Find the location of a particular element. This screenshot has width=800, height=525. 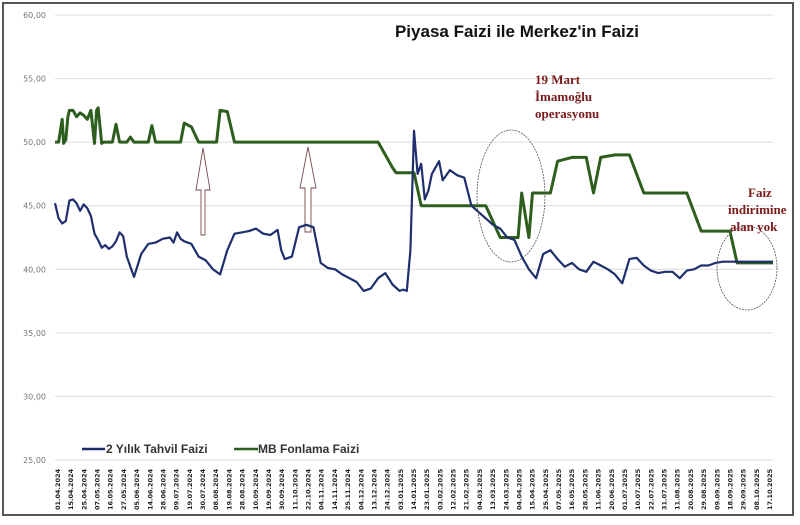

annotation-faiz-line1: Faiz is located at coordinates (760, 192).